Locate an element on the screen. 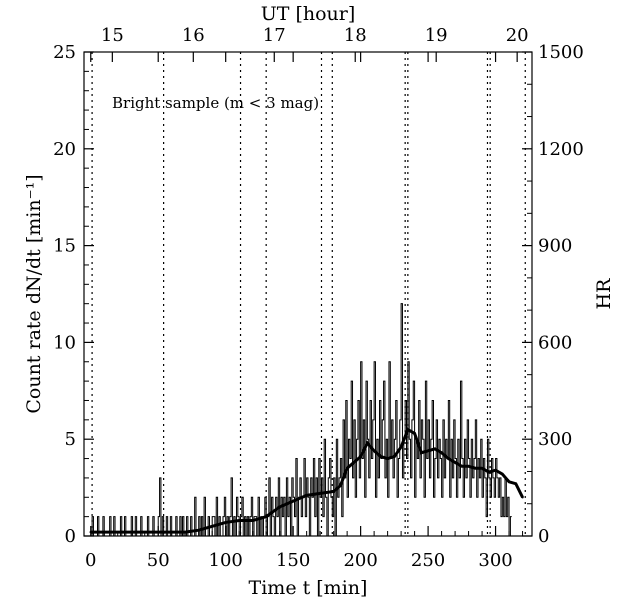 The width and height of the screenshot is (637, 603). y2-tick-label-1: 300 is located at coordinates (555, 439).